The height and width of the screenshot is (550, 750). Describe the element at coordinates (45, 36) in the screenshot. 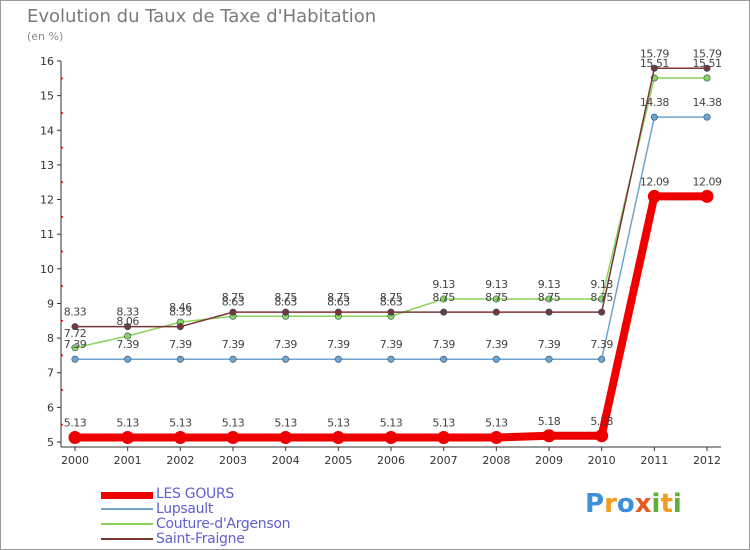

I see `chart-subtitle: (en %)` at that location.